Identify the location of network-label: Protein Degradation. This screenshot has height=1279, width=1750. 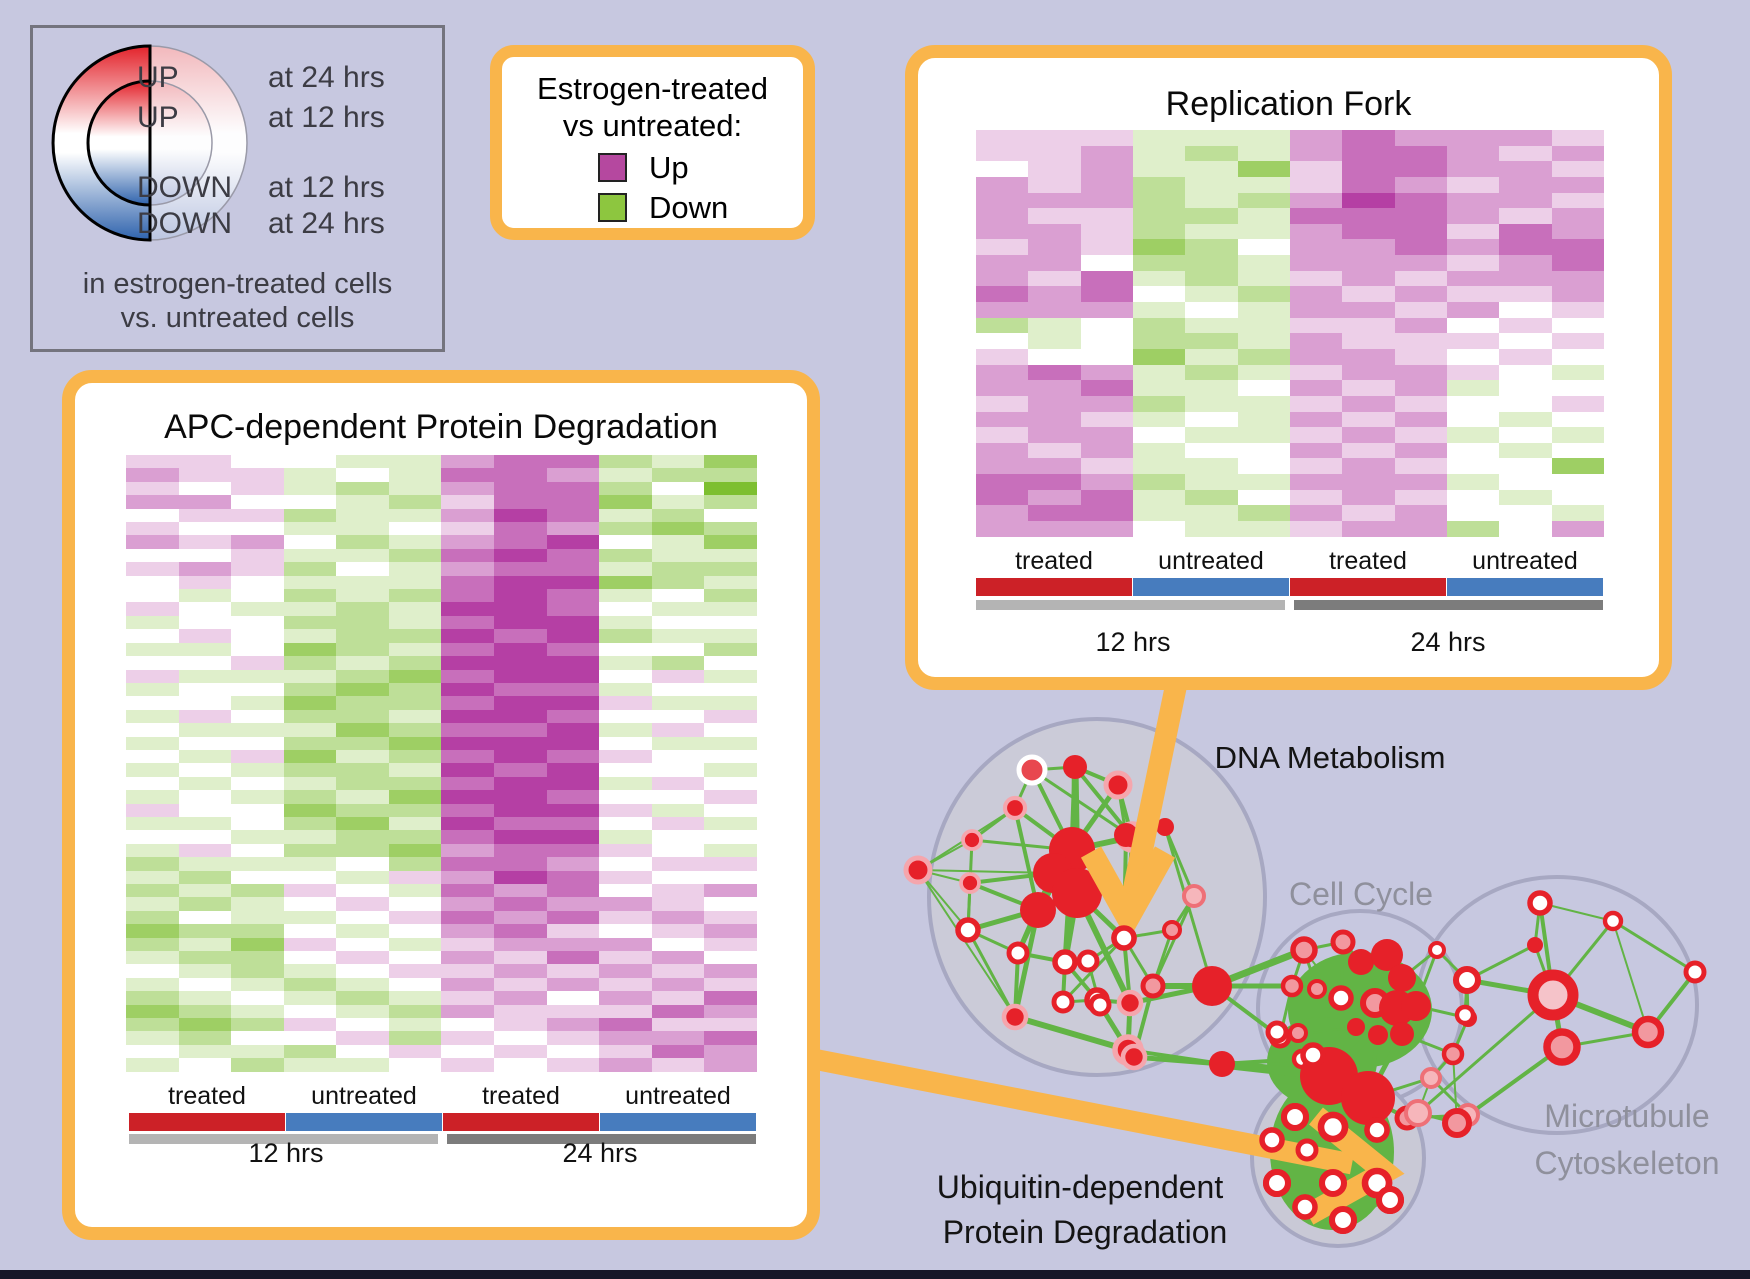
(1085, 1232).